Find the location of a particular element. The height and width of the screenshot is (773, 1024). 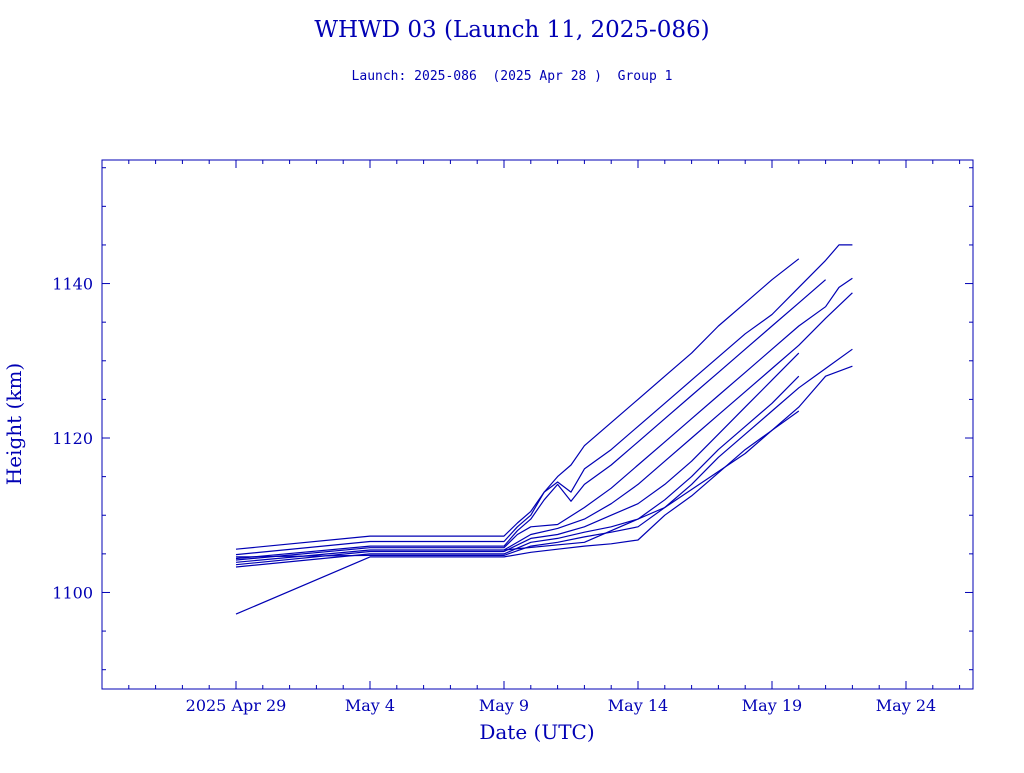

y-tick-label: 1120 is located at coordinates (72, 438).